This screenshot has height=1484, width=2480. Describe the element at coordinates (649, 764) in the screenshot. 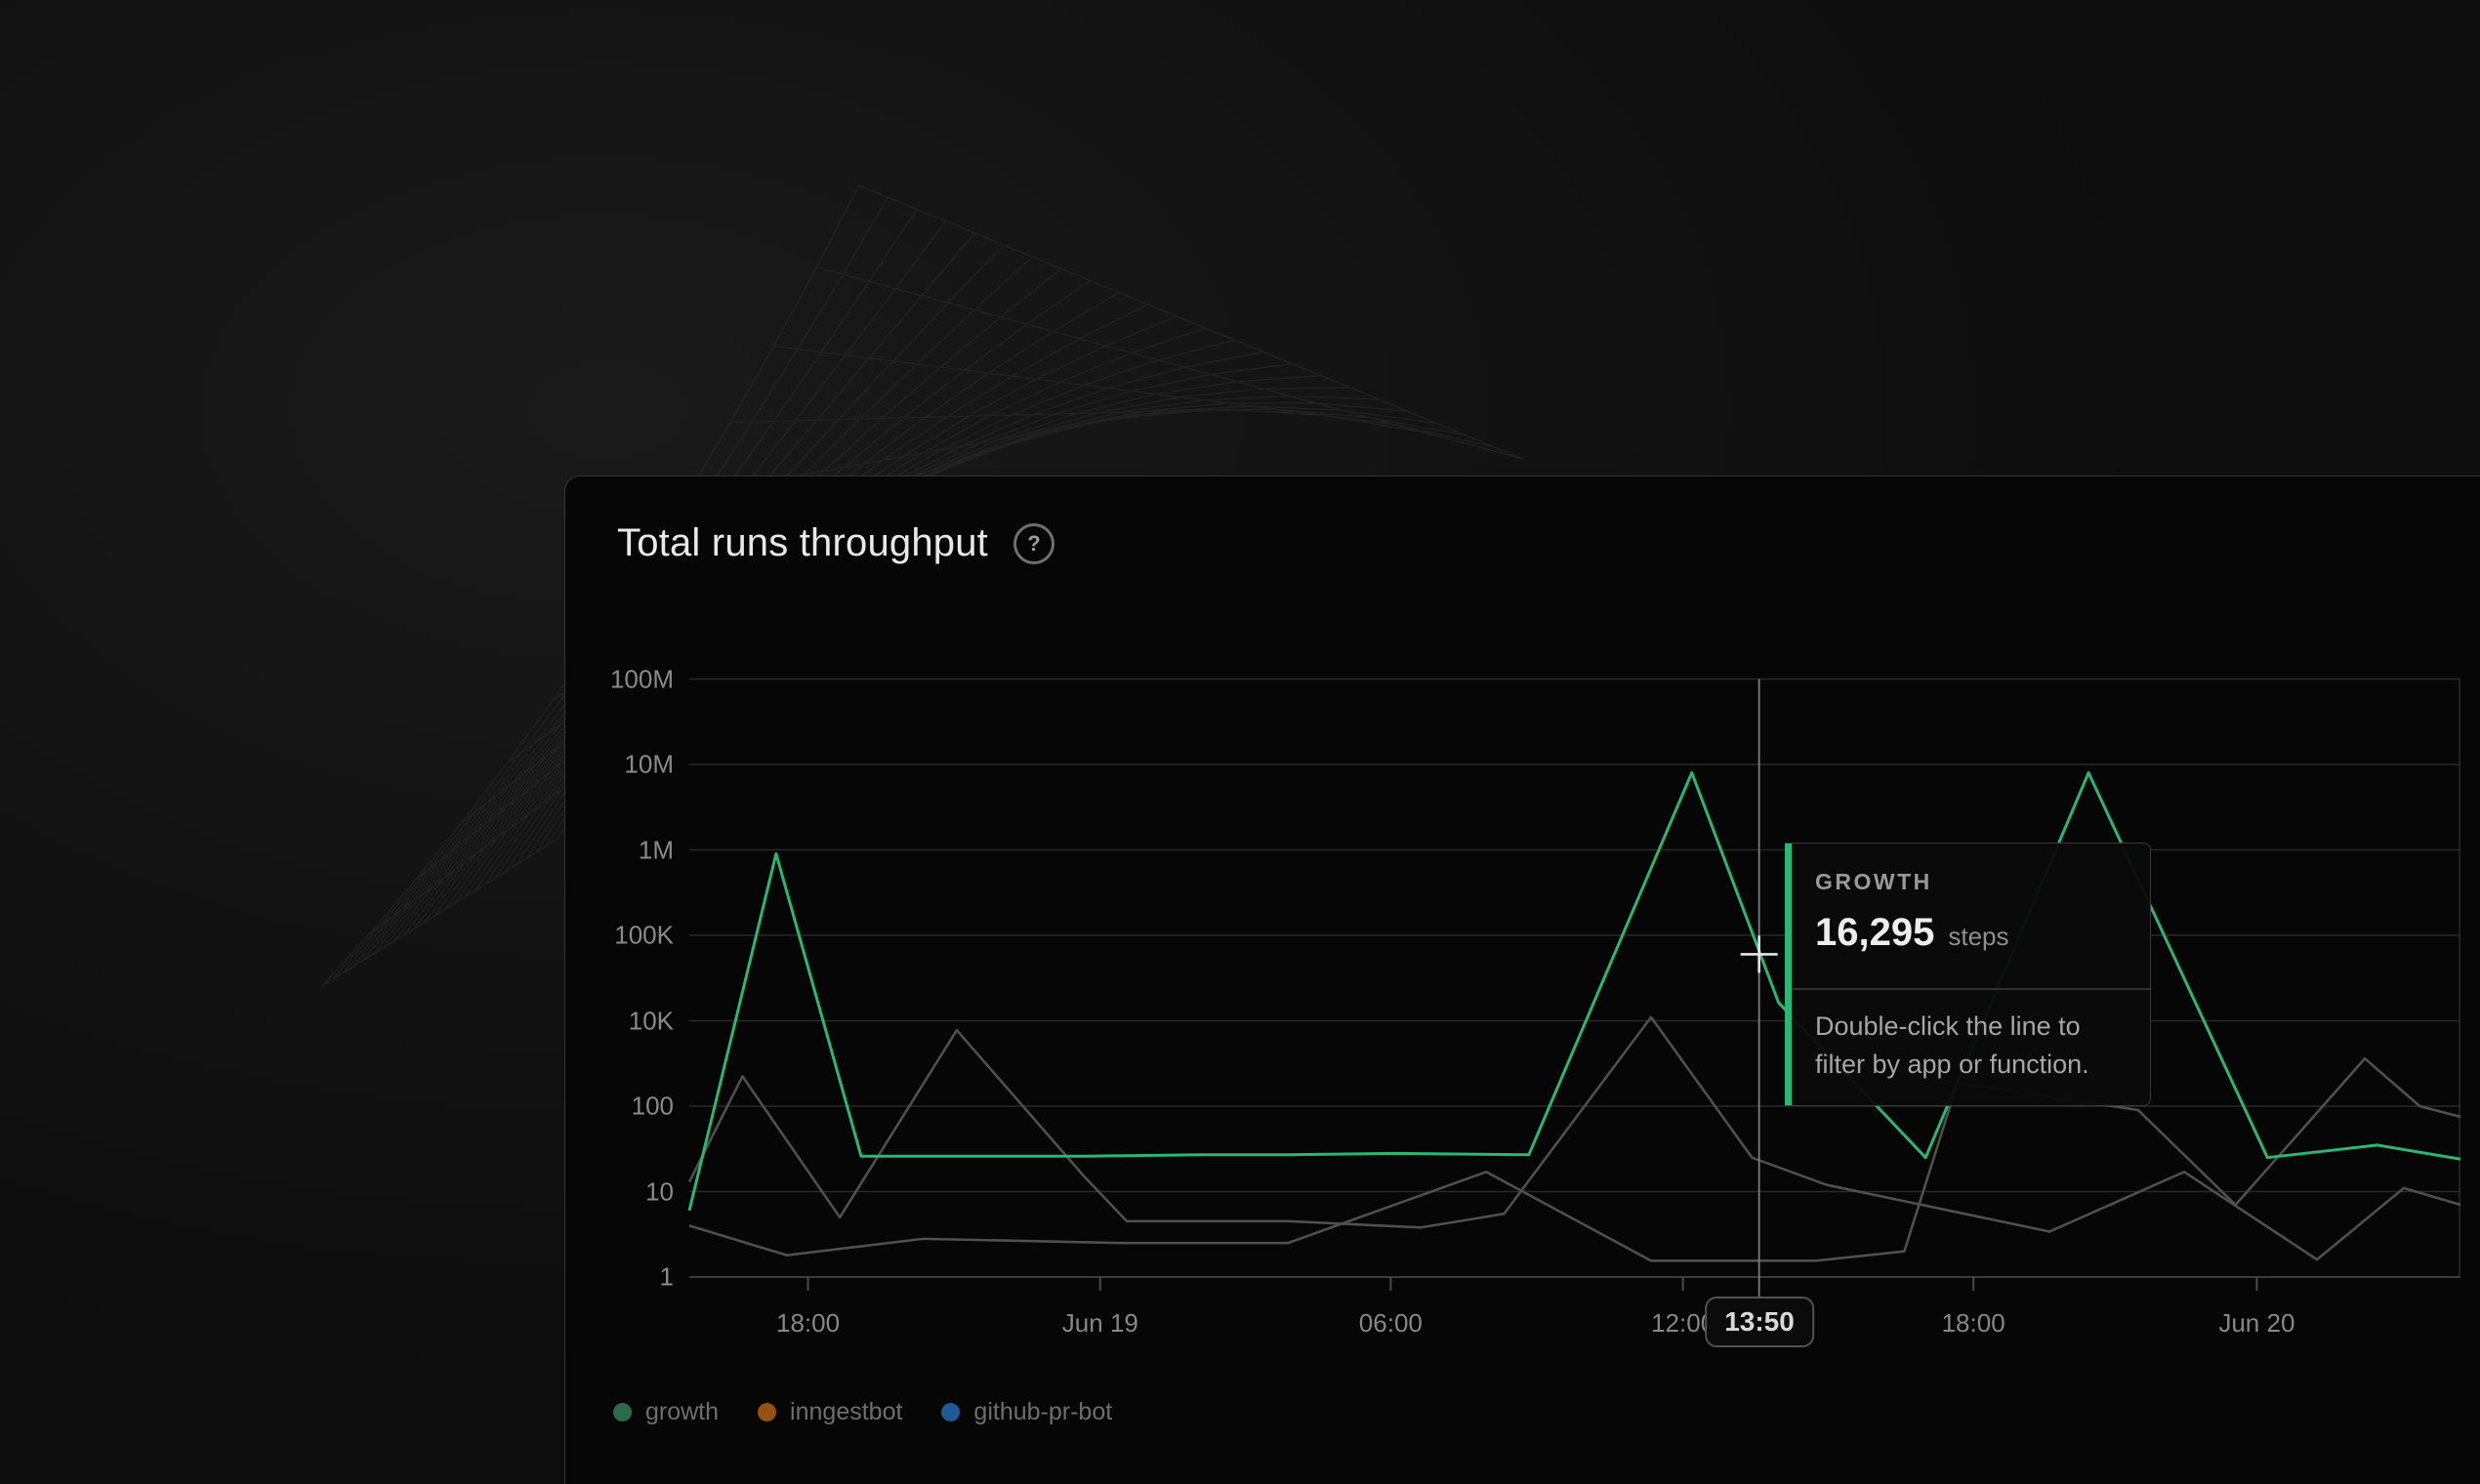

I see `y-axis-label: 10M` at that location.